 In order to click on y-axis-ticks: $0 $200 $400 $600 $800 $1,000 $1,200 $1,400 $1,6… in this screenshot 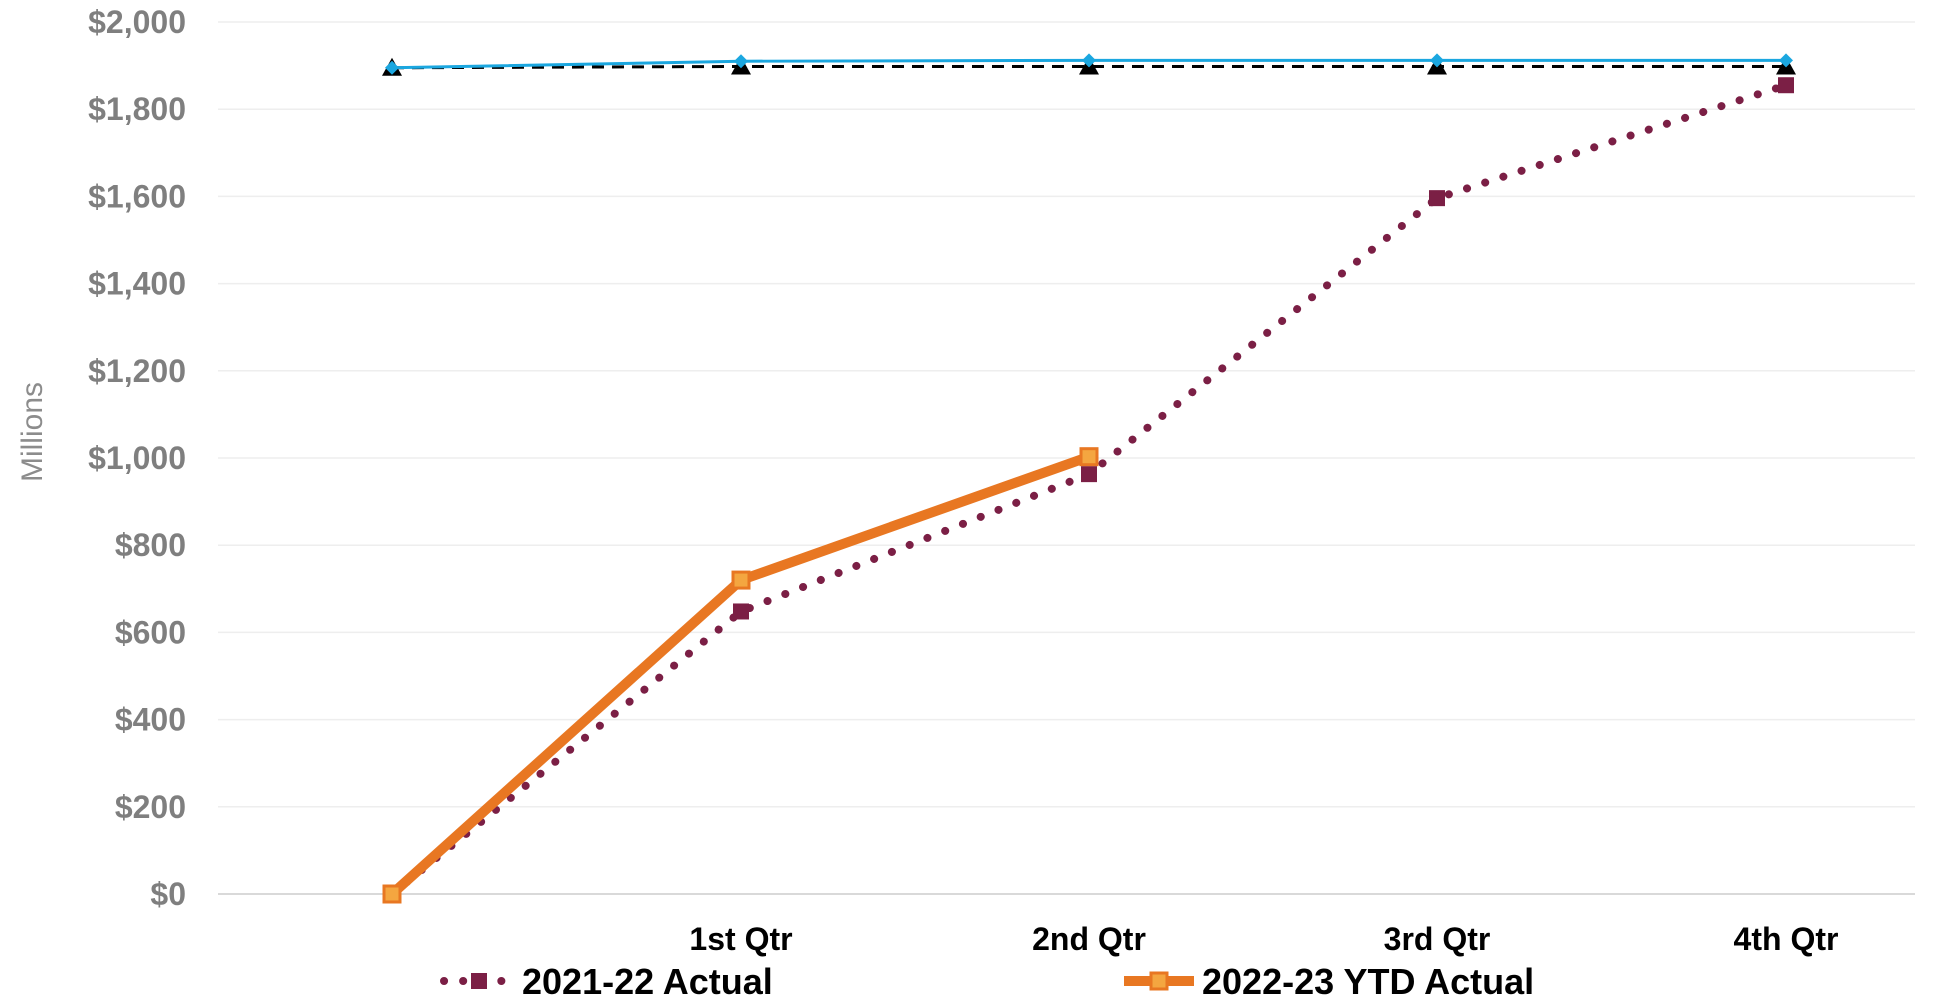, I will do `click(137, 458)`.